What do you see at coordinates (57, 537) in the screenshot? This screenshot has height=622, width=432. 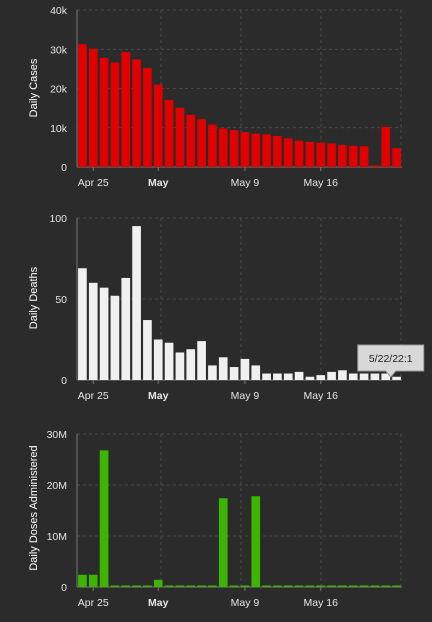 I see `y-tick-label: 10M` at bounding box center [57, 537].